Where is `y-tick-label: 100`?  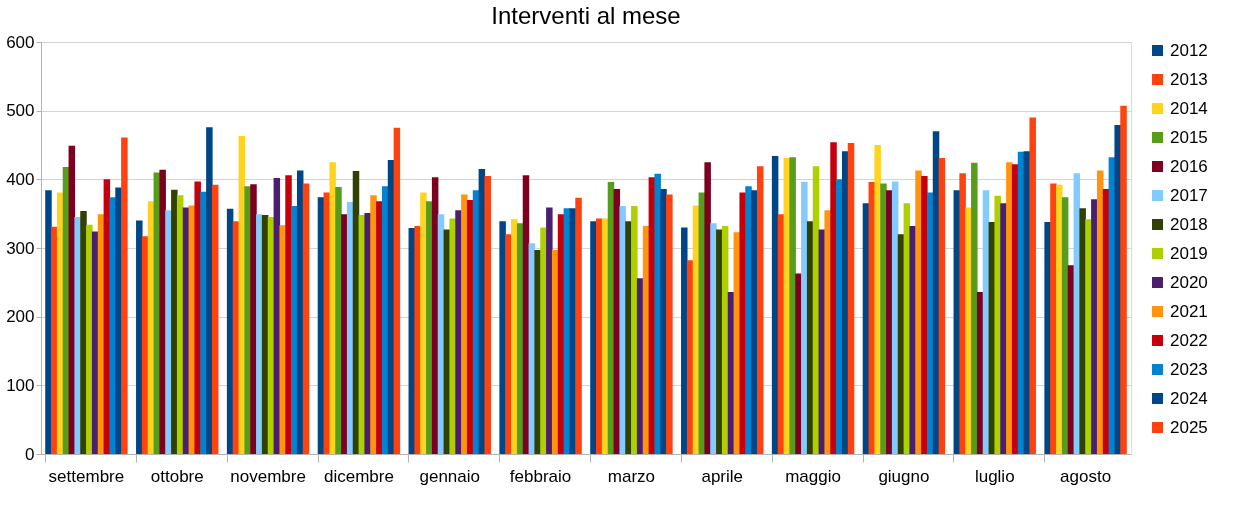
y-tick-label: 100 is located at coordinates (20, 385).